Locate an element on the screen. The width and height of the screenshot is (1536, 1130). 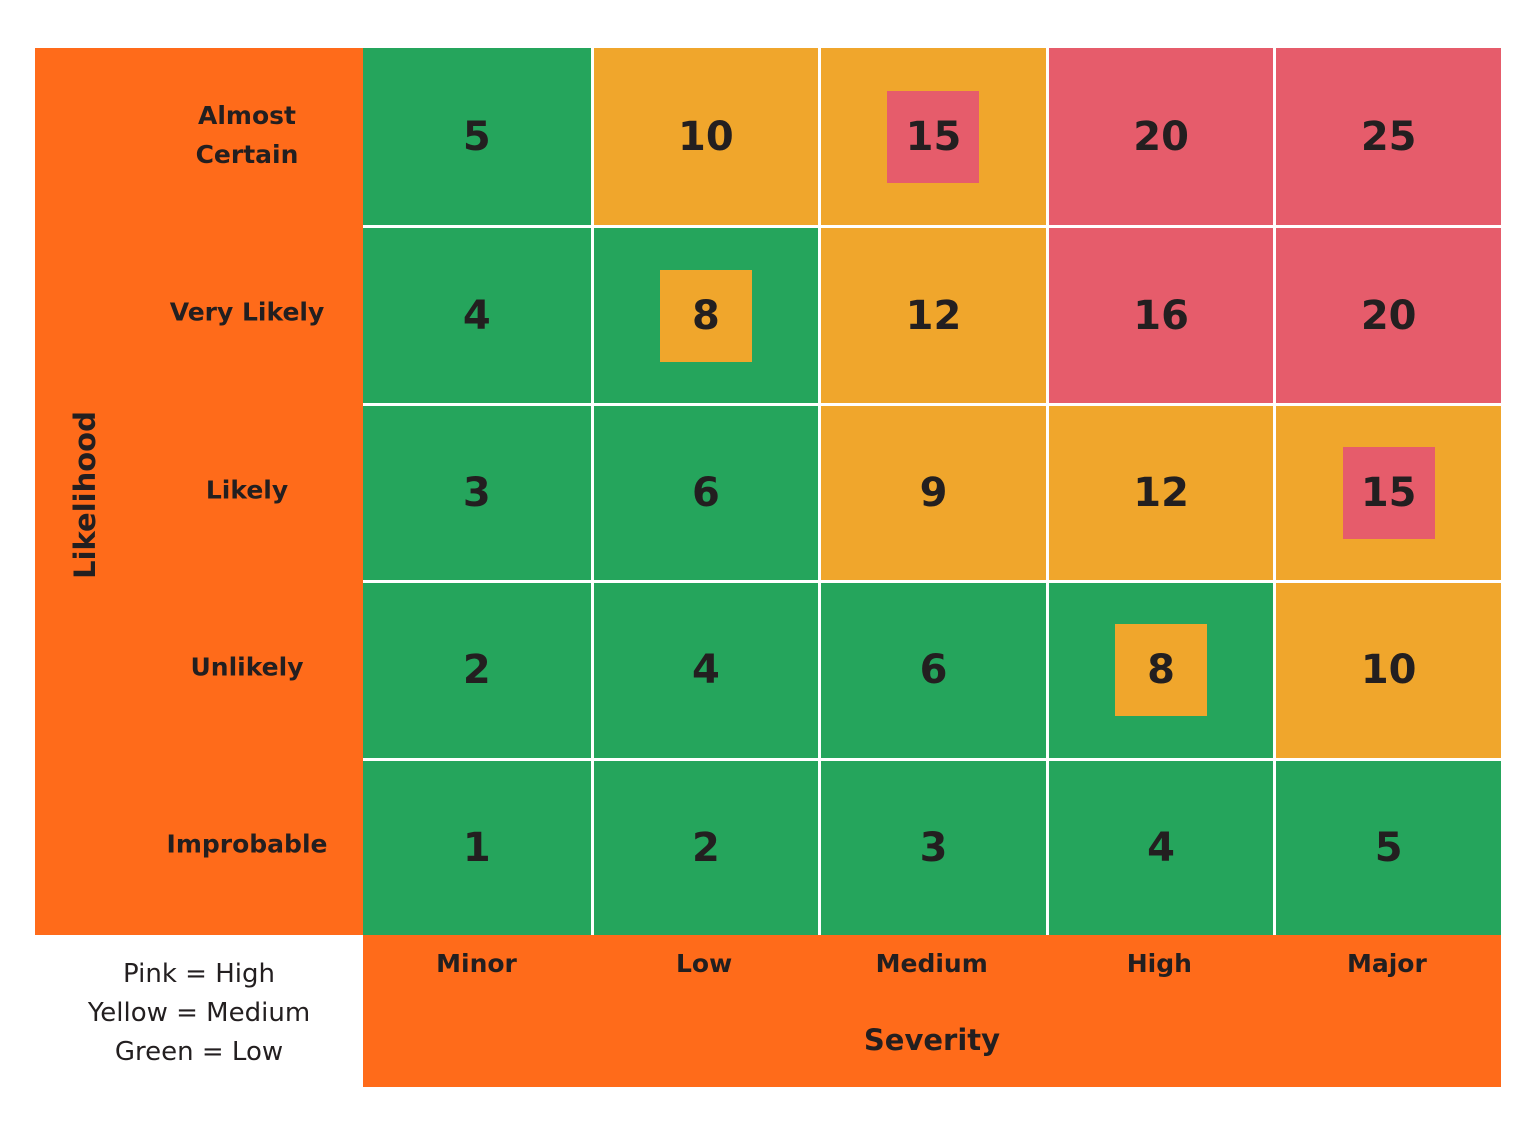
matrix-cell: 9 is located at coordinates (932, 491).